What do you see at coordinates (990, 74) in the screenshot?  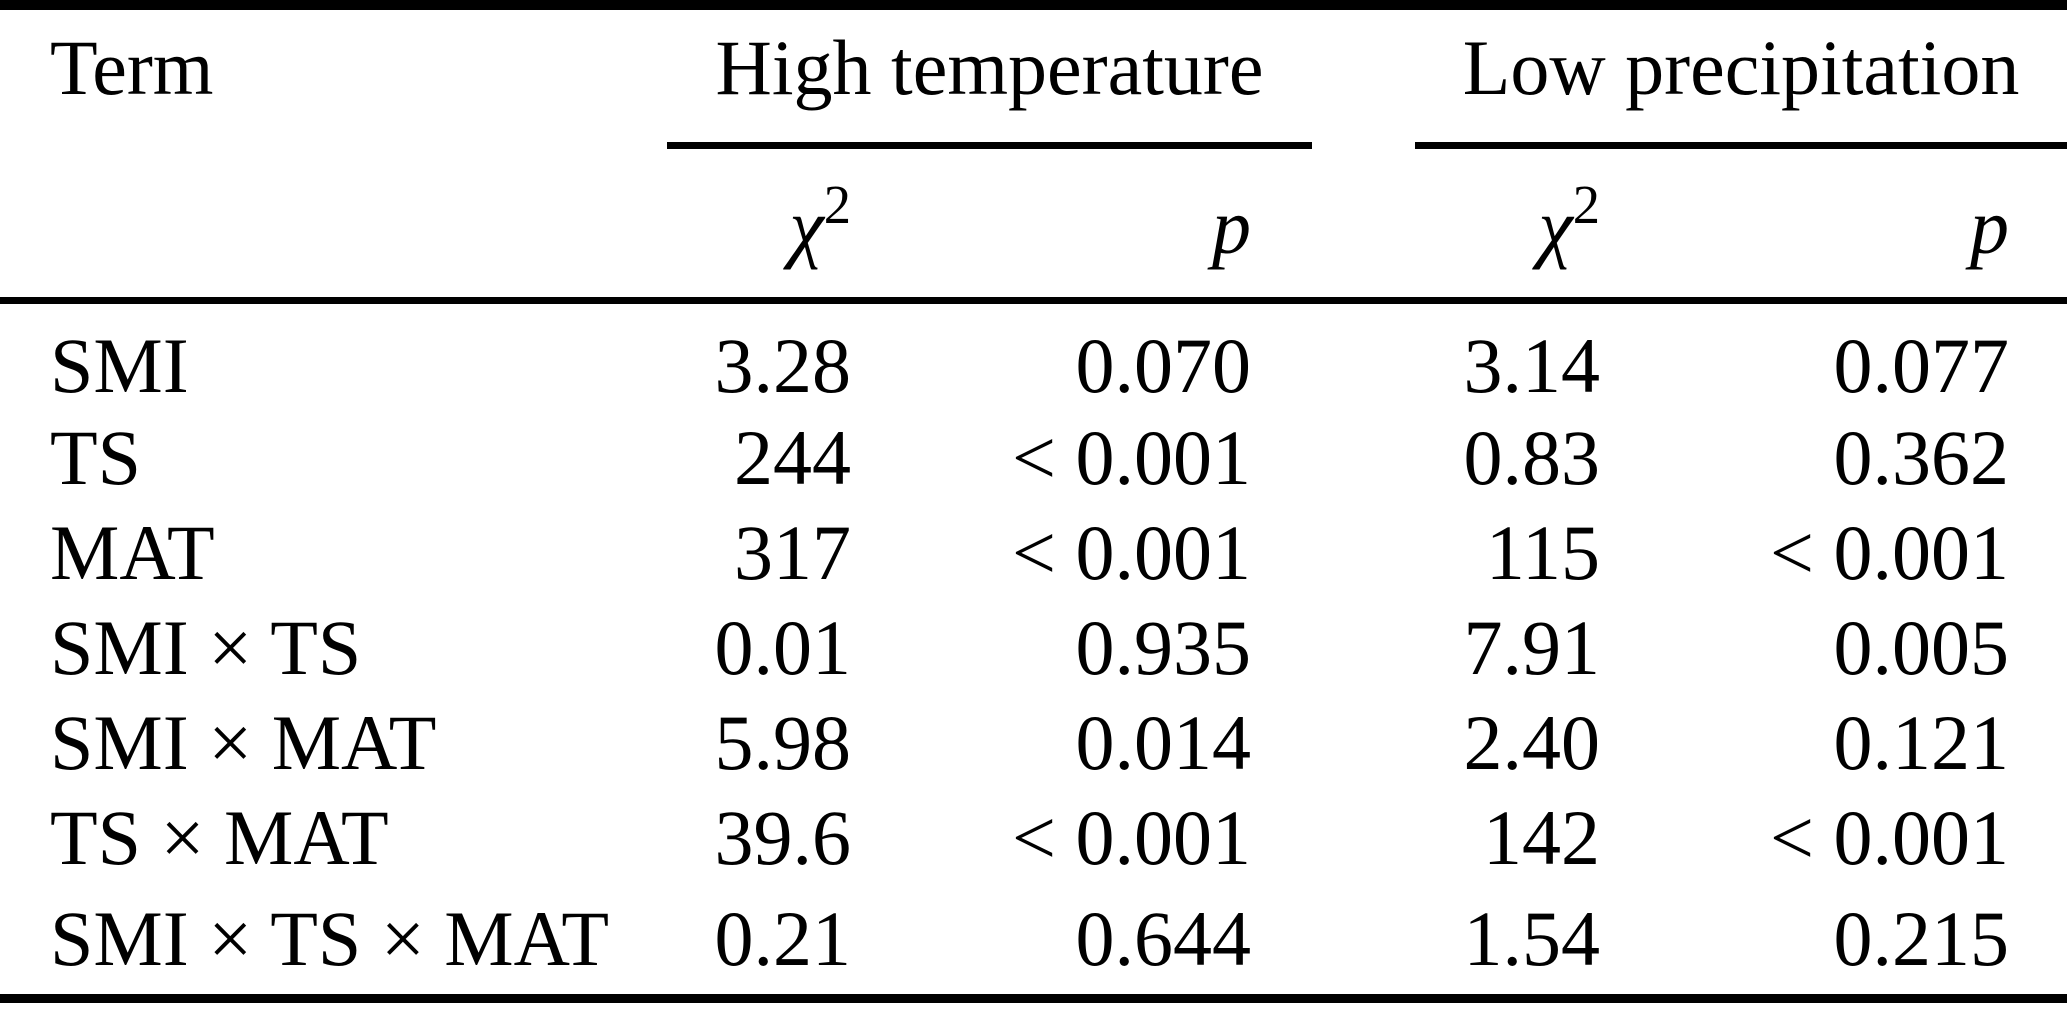 I see `group-header-high-temperature: High temperature` at bounding box center [990, 74].